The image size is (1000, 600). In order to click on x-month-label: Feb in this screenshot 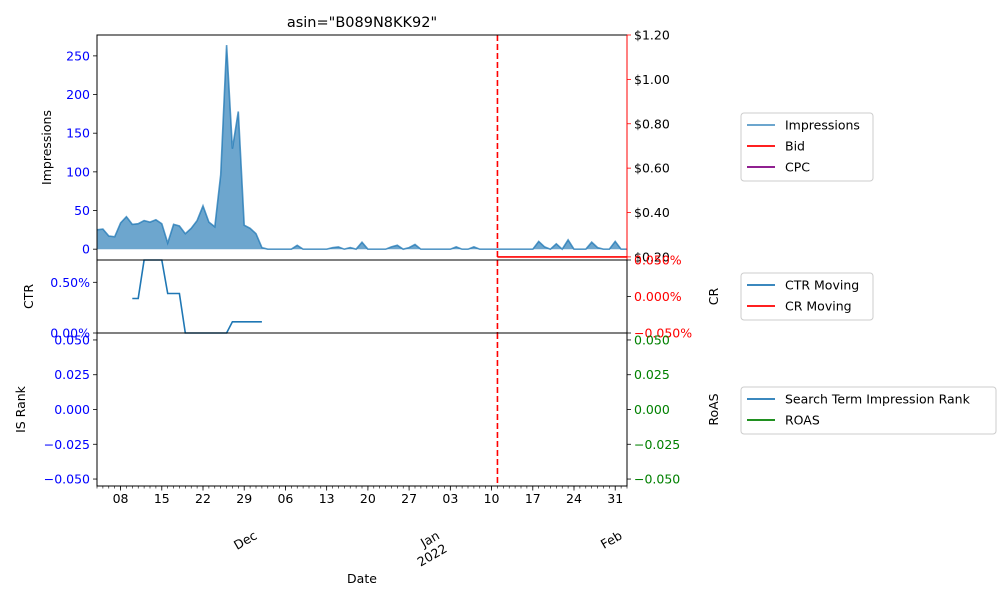, I will do `click(611, 540)`.